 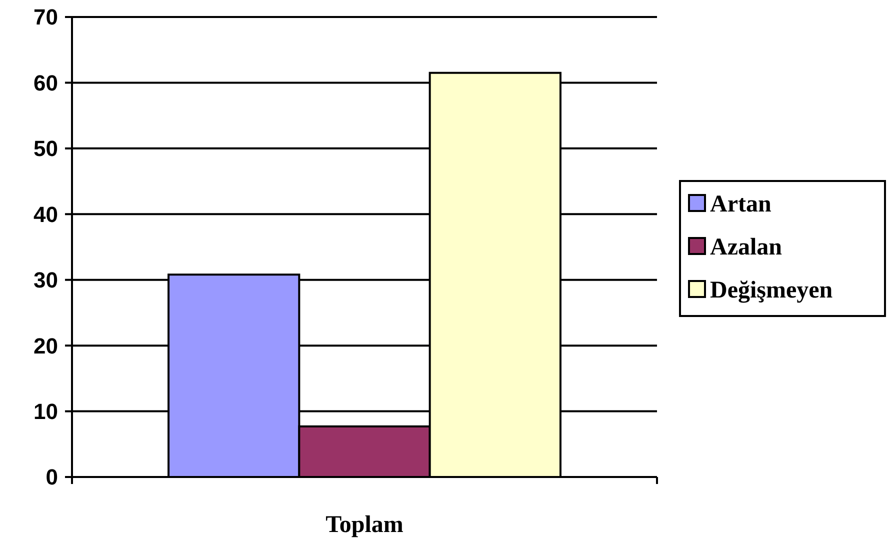 I want to click on y-tick-label: 20, so click(x=46, y=345).